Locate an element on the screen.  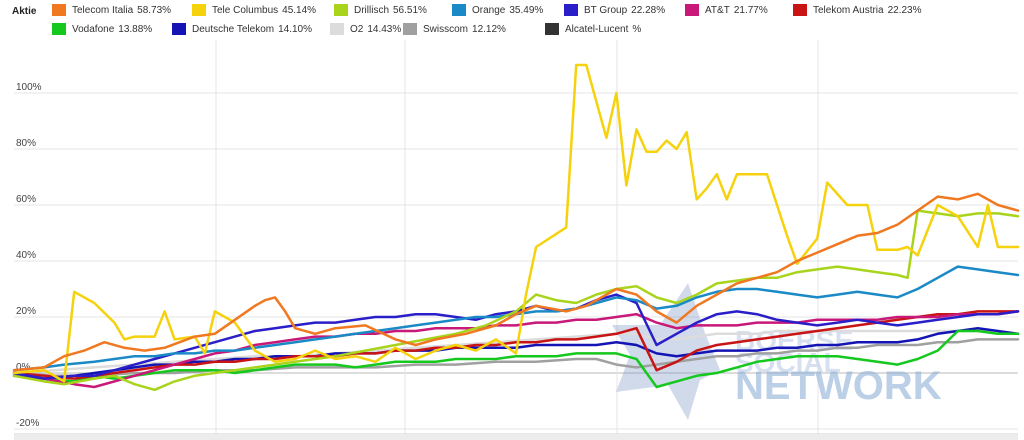
legend-value: 58.73% is located at coordinates (154, 10).